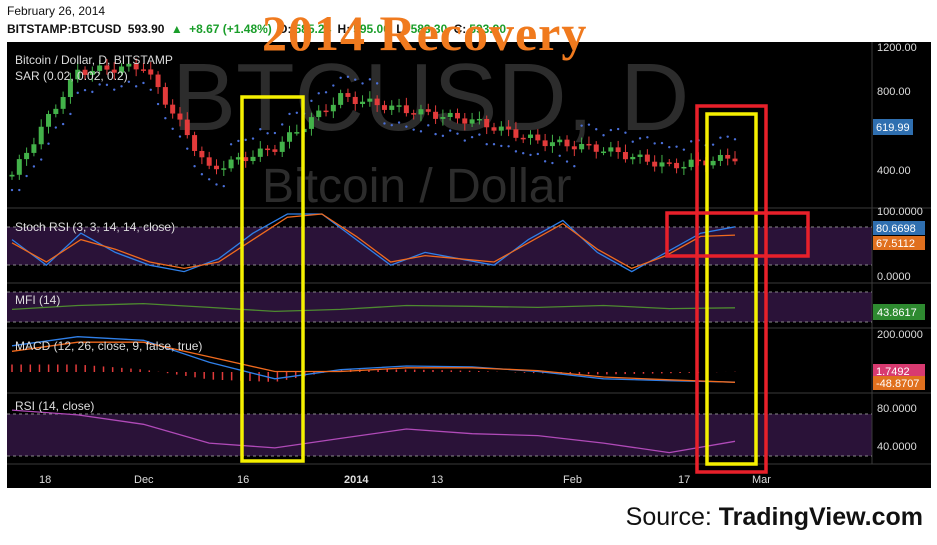  Describe the element at coordinates (64, 29) in the screenshot. I see `symbol-label: BITSTAMP:BTCUSD` at that location.